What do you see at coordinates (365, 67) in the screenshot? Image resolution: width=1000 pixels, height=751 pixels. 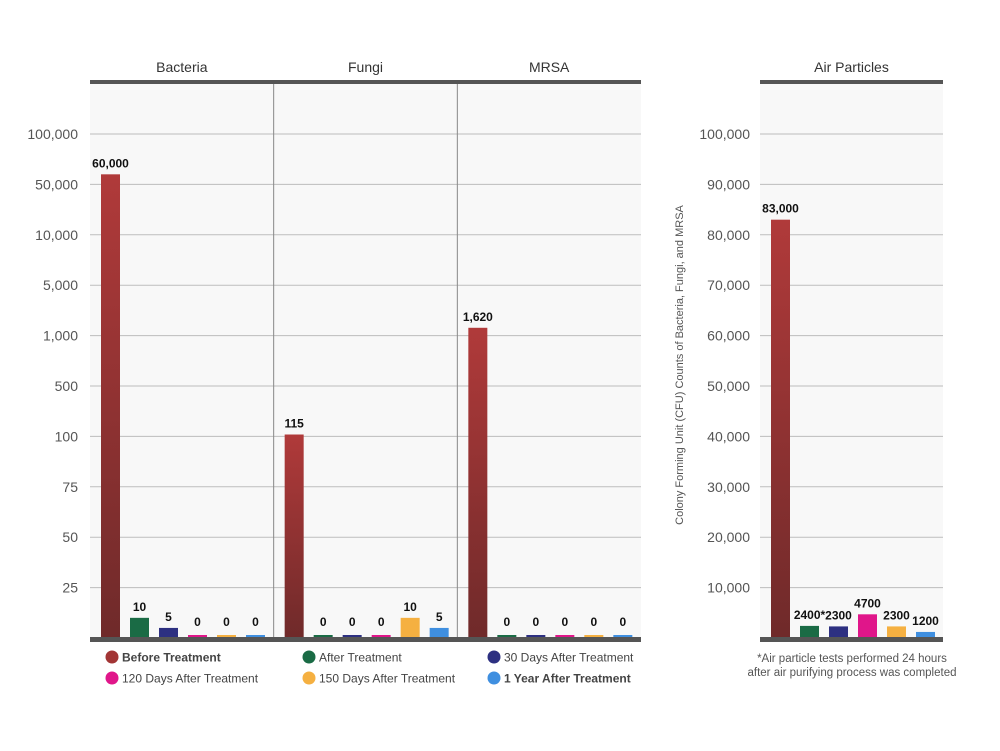 I see `panel-title: Fungi` at bounding box center [365, 67].